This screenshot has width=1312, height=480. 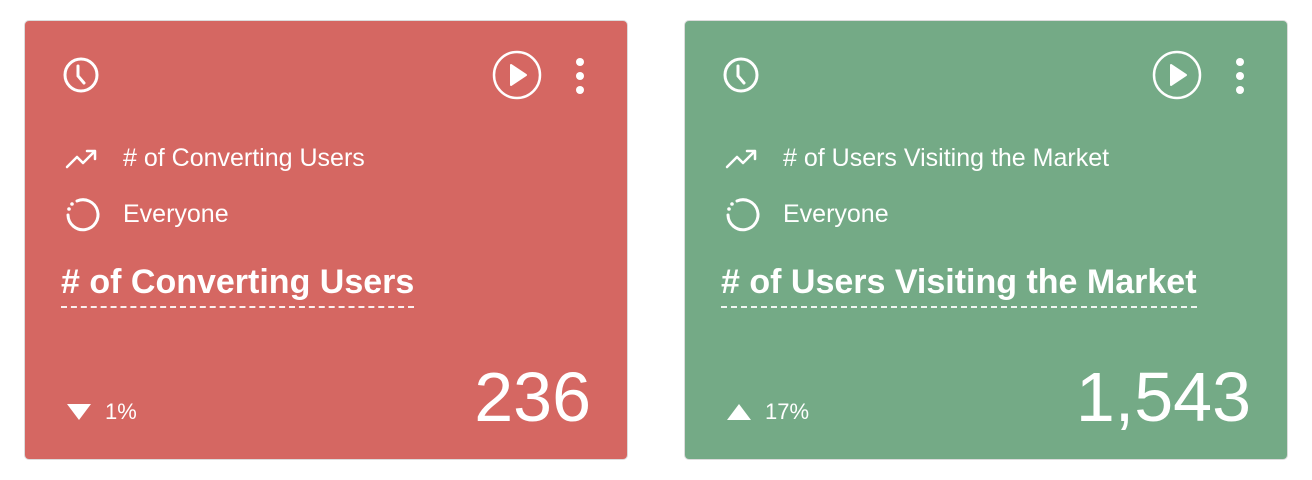 I want to click on change-indicator: 17%, so click(x=768, y=412).